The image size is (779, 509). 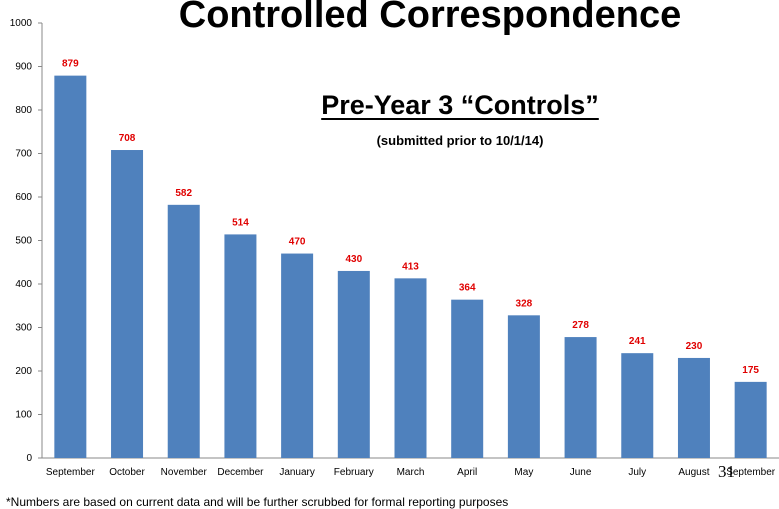 What do you see at coordinates (750, 370) in the screenshot?
I see `data-label: 175` at bounding box center [750, 370].